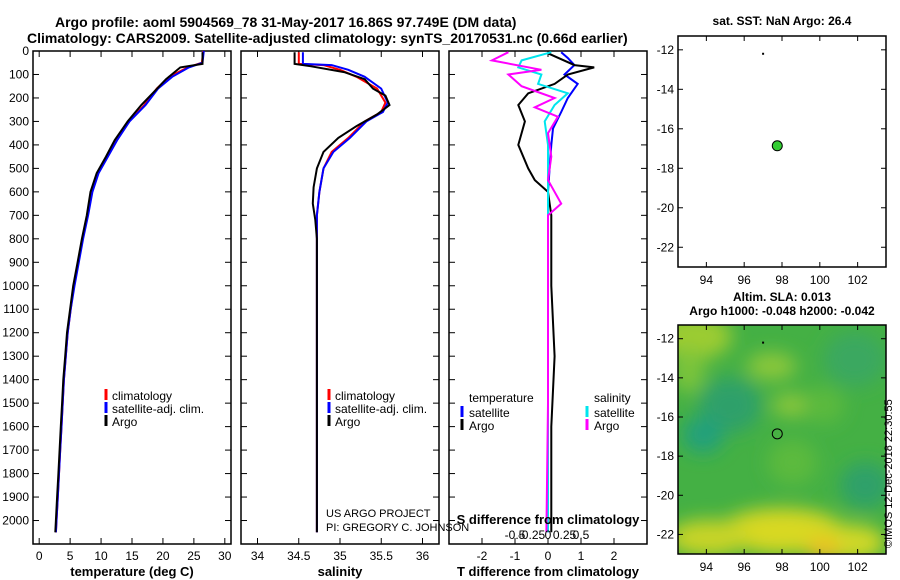  Describe the element at coordinates (39, 556) in the screenshot. I see `temperature-xtick-label: 0` at that location.